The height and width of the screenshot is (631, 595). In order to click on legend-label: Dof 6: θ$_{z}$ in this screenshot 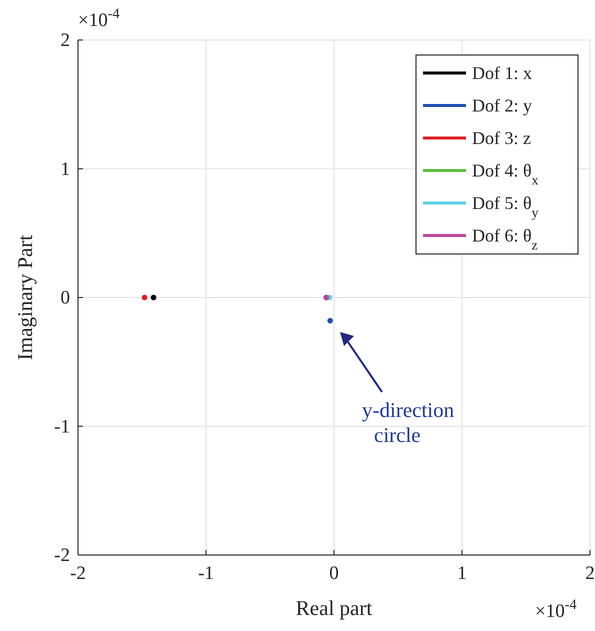, I will do `click(505, 239)`.